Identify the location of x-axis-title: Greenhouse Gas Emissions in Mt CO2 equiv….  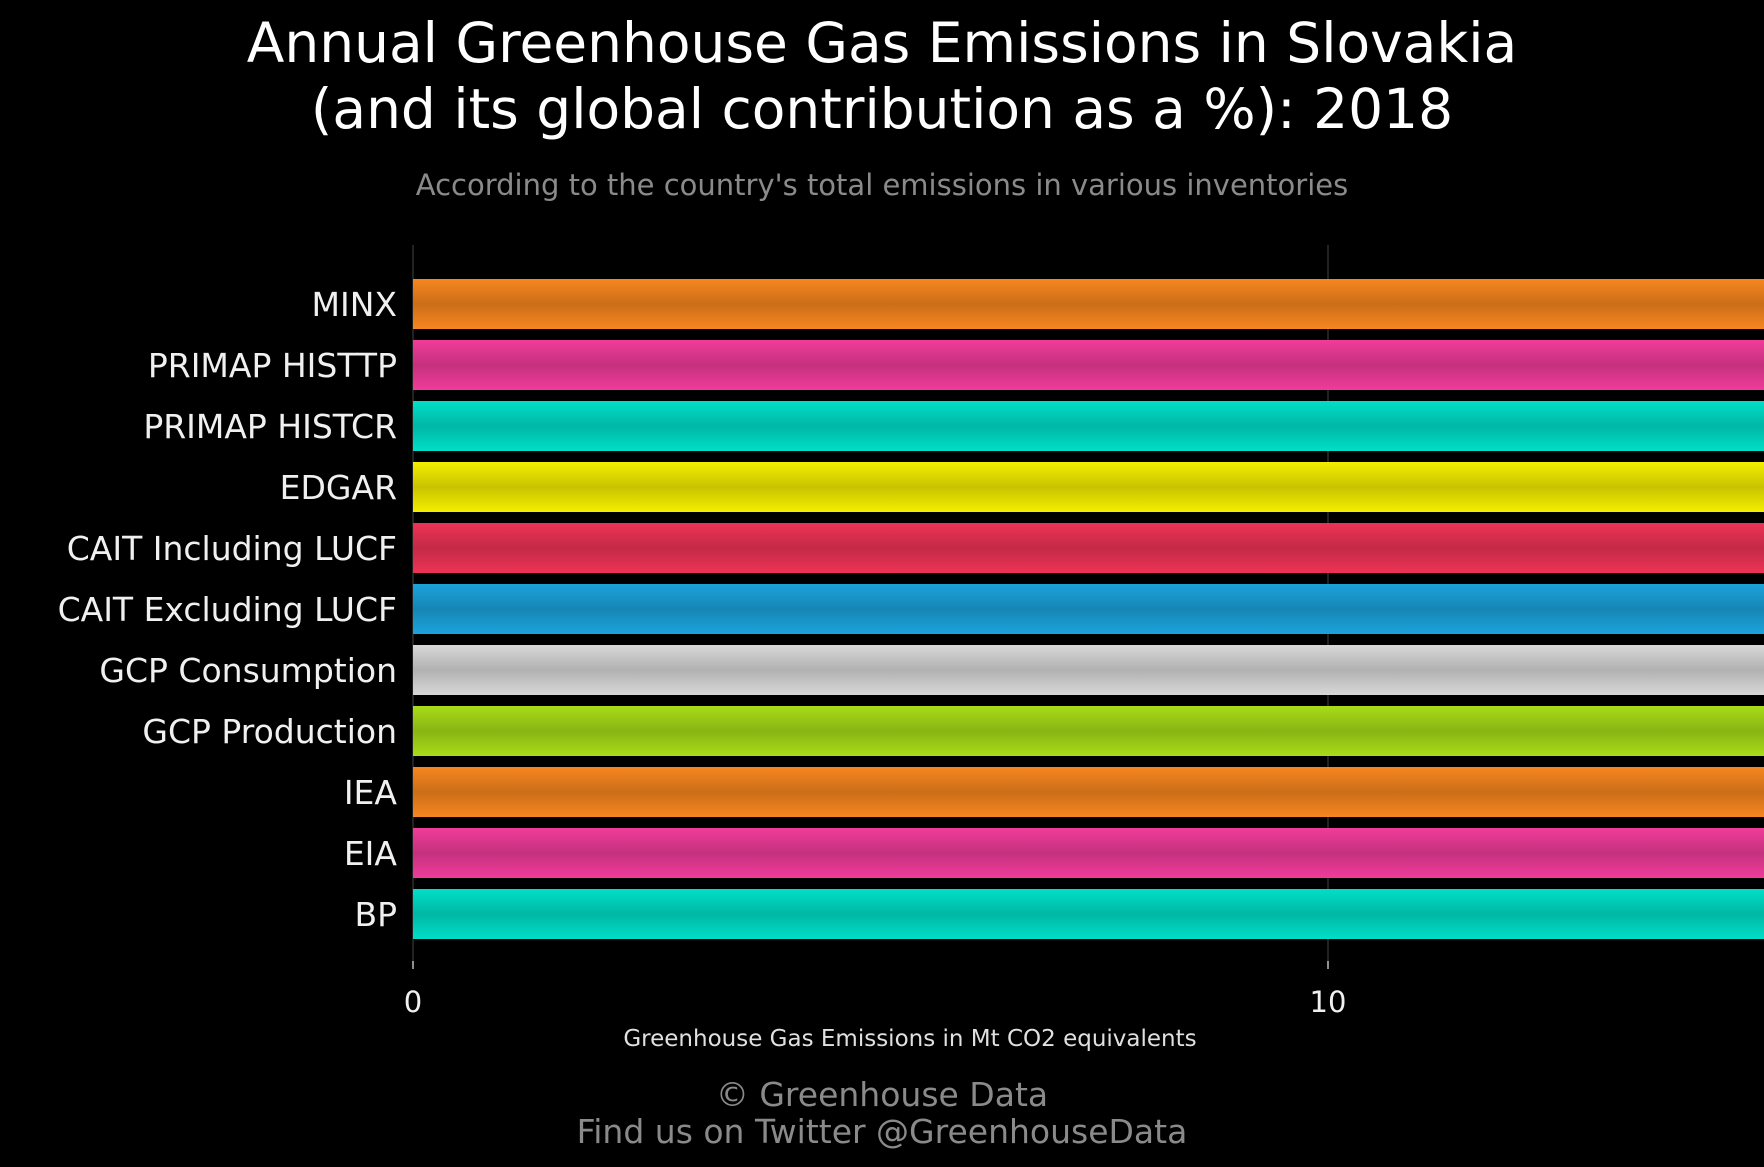
(909, 1039).